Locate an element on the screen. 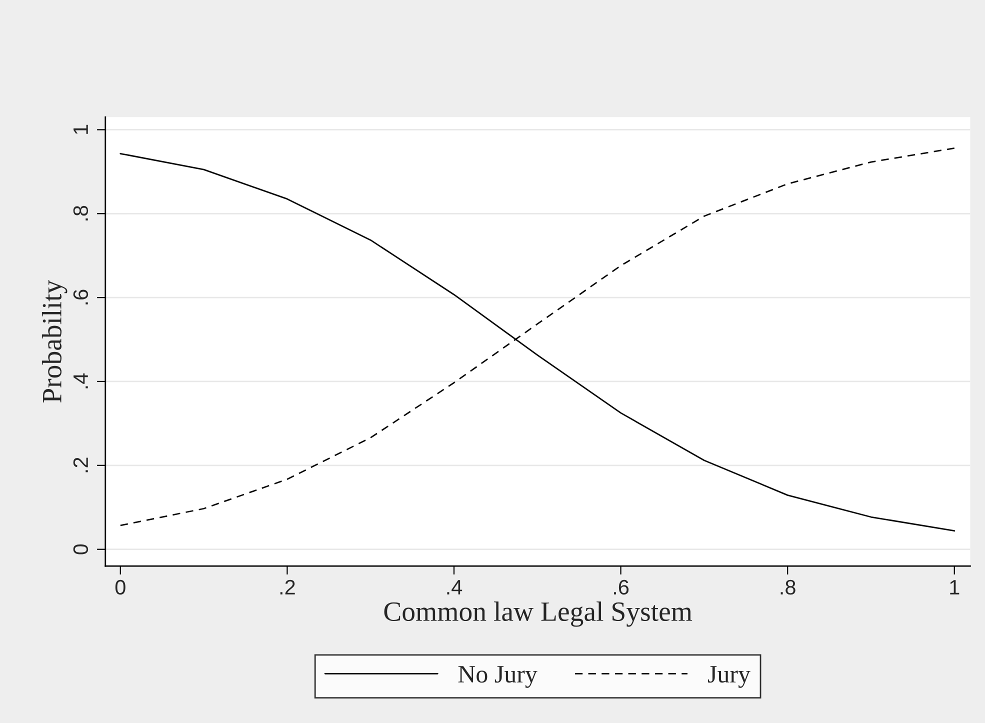 This screenshot has width=985, height=723. y-tick-label: .8 is located at coordinates (80, 213).